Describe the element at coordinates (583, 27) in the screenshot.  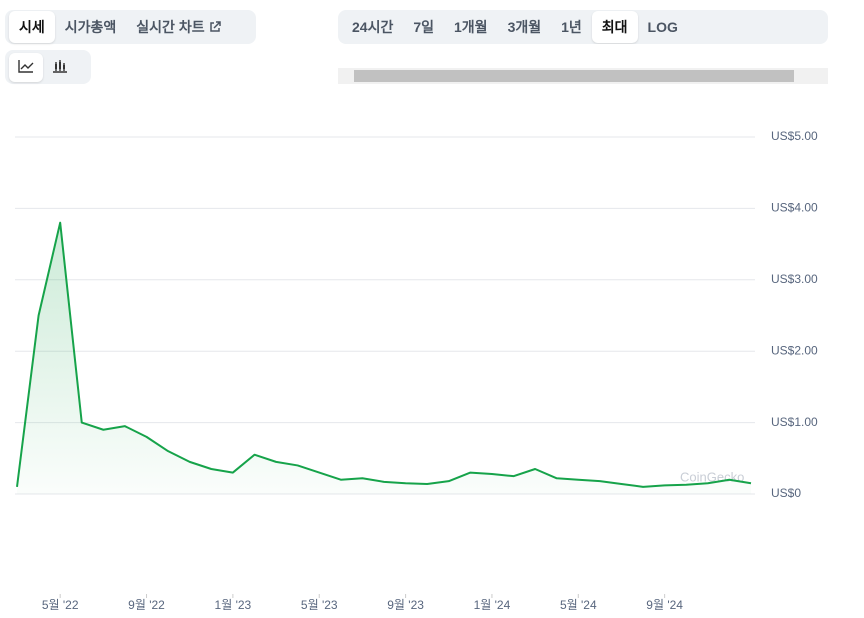
I see `range-group: 24시간 7일 1개월 3개월 1년 최대 LOG` at that location.